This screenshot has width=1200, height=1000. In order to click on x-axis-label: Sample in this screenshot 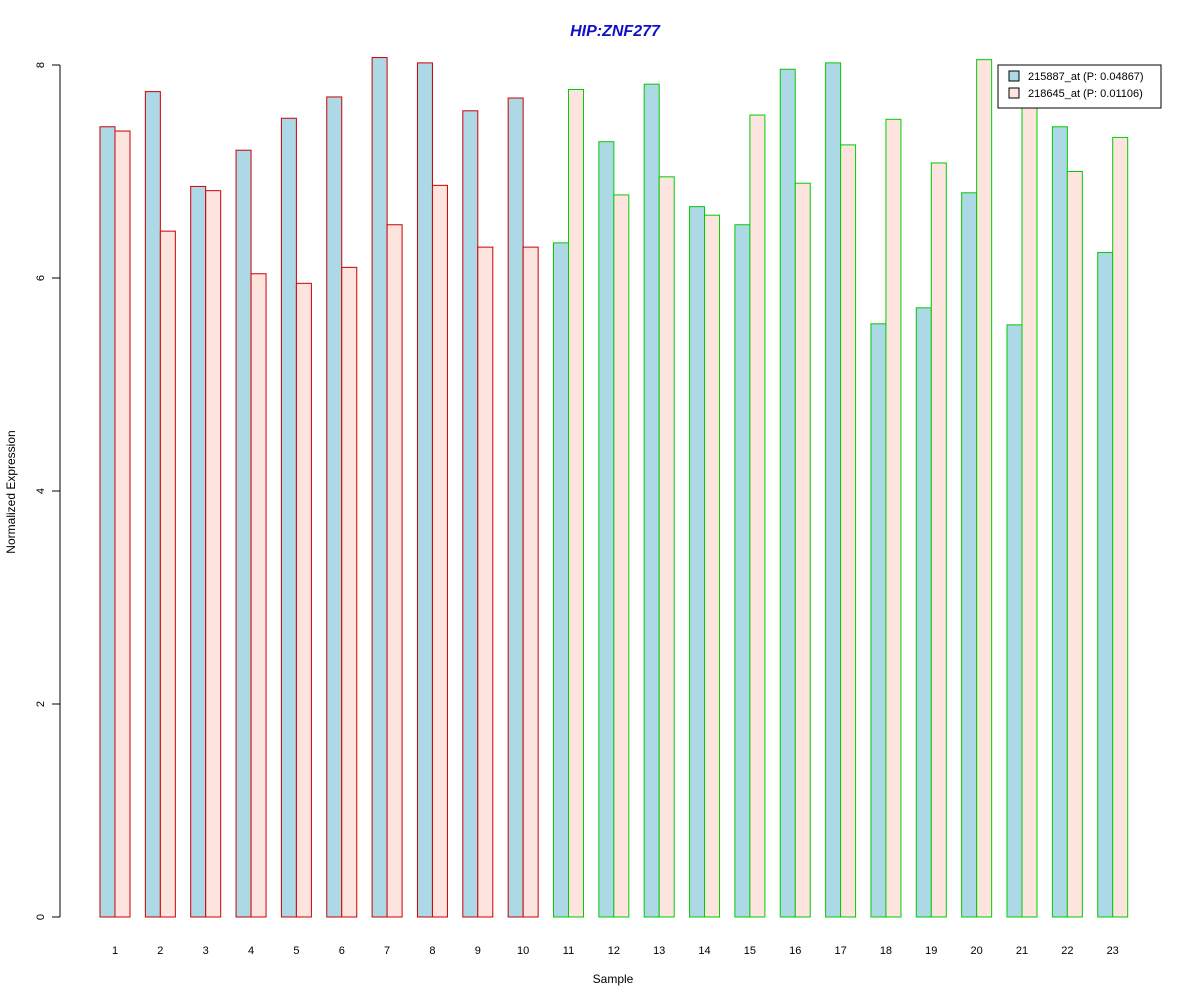, I will do `click(613, 979)`.